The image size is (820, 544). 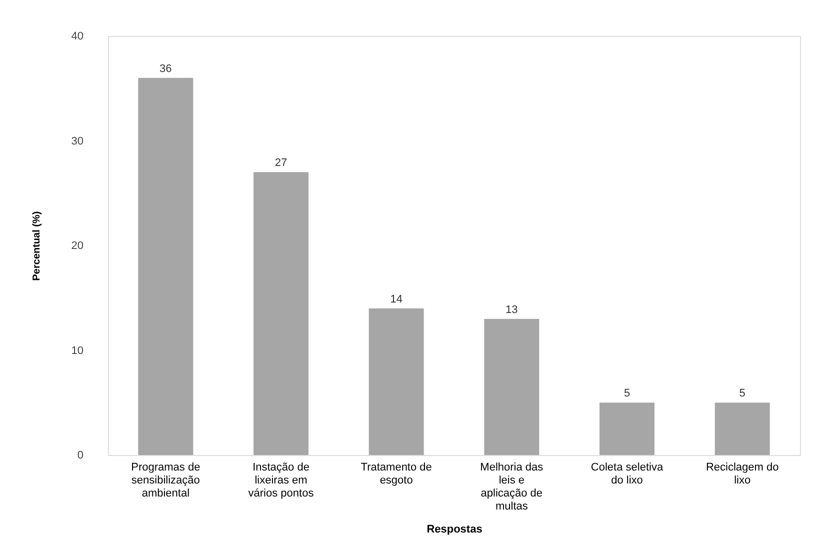 What do you see at coordinates (165, 481) in the screenshot?
I see `x-tick-label: Programas de sensibilização ambiental` at bounding box center [165, 481].